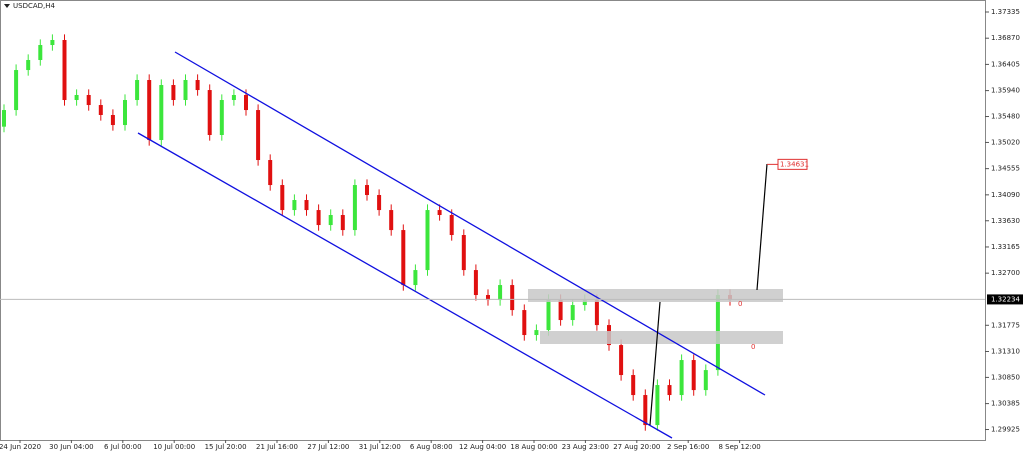  Describe the element at coordinates (1005, 12) in the screenshot. I see `y-tick-label: 1.37335` at that location.